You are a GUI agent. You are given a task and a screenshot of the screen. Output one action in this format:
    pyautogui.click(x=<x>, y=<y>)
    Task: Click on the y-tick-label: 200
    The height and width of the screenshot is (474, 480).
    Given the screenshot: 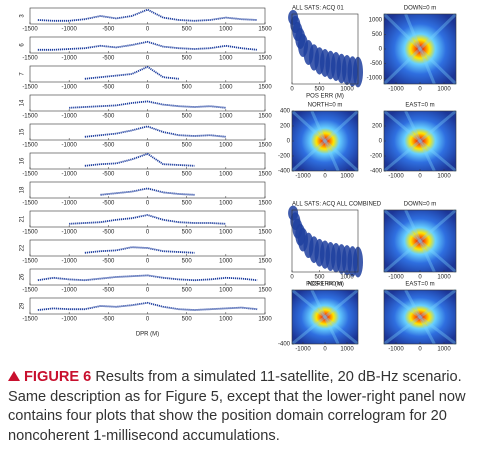 What is the action you would take?
    pyautogui.click(x=377, y=127)
    